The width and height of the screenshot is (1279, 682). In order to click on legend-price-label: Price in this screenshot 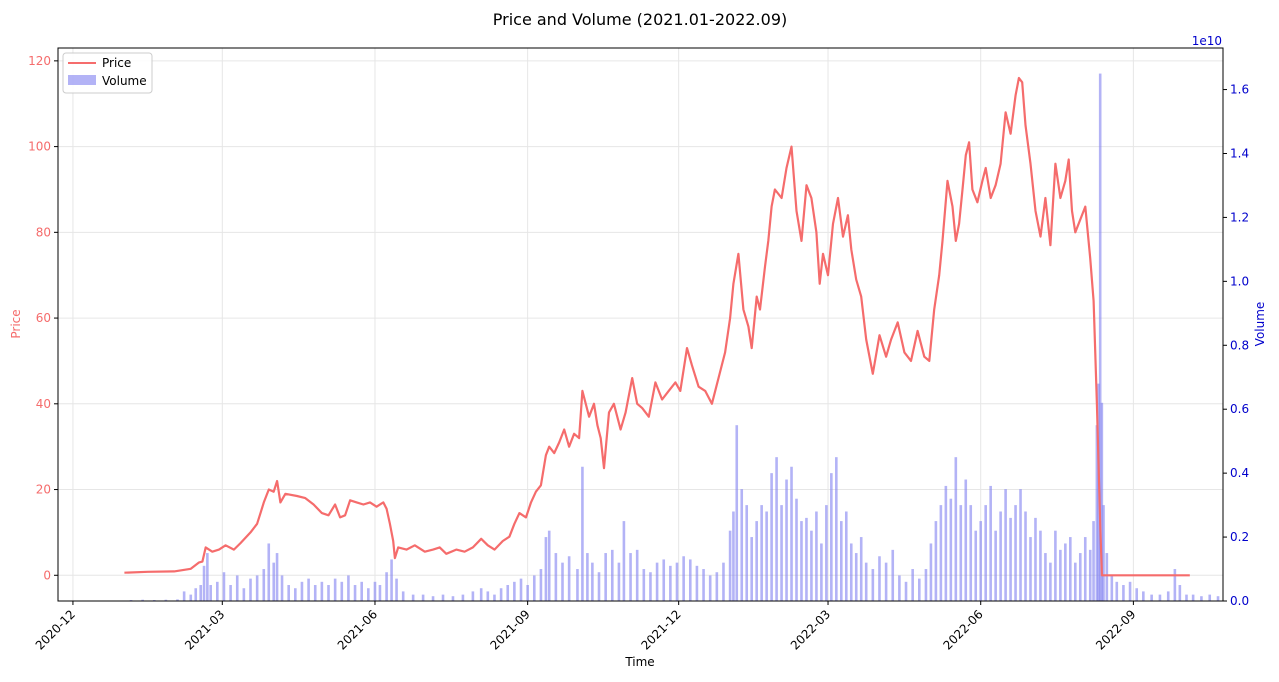, I will do `click(116, 63)`.